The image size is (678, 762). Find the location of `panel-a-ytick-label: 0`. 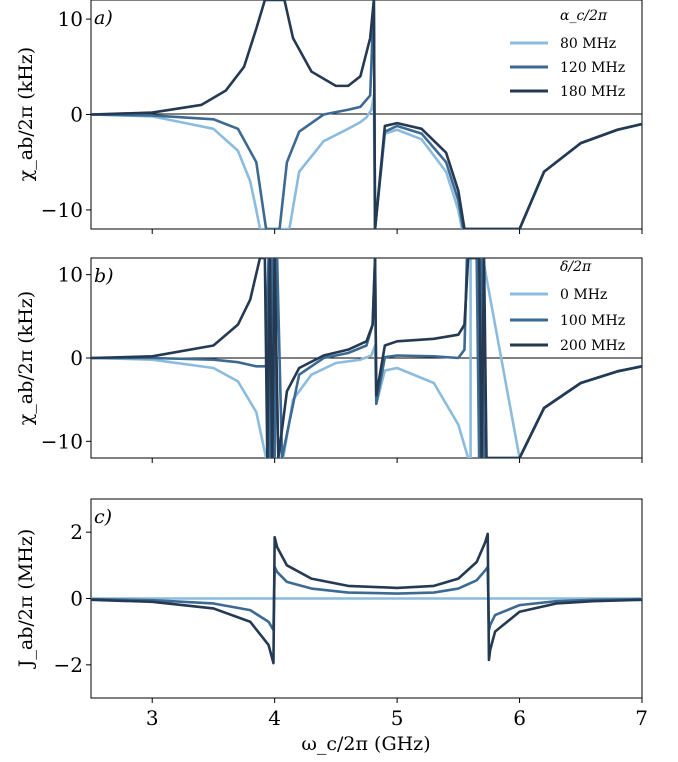

panel-a-ytick-label: 0 is located at coordinates (76, 115).